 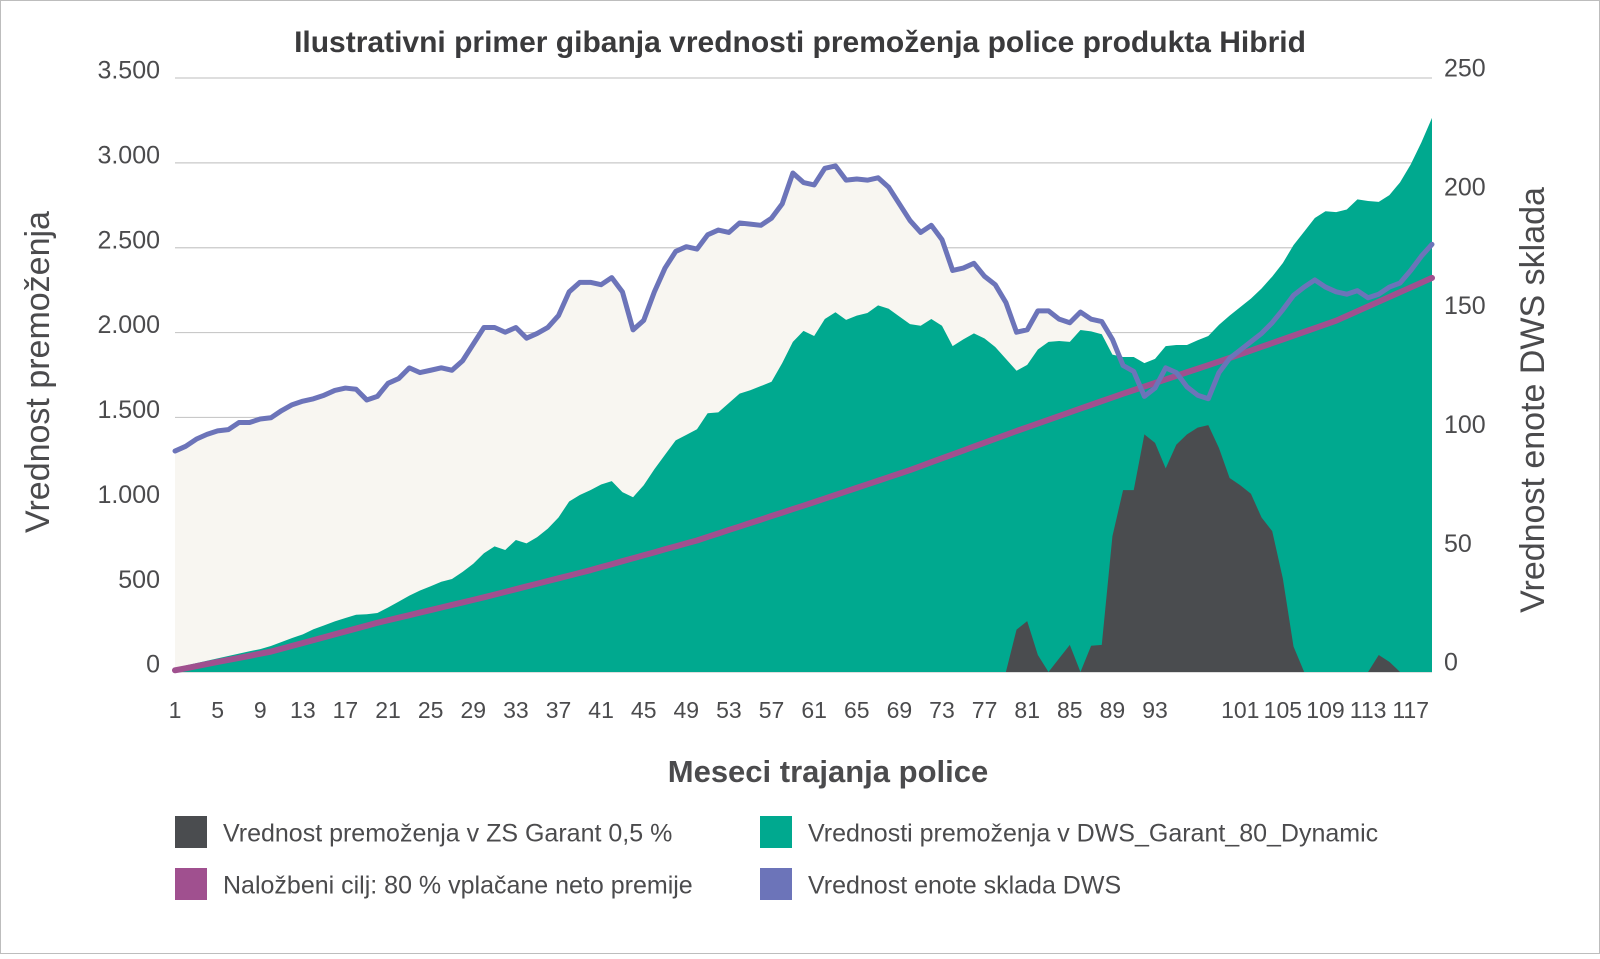 What do you see at coordinates (128, 495) in the screenshot?
I see `y-tick-label: 1.000` at bounding box center [128, 495].